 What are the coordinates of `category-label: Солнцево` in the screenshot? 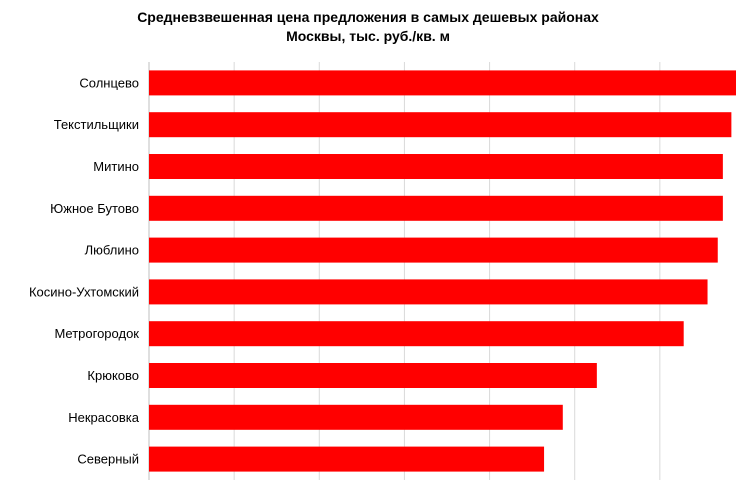 It's located at (109, 82).